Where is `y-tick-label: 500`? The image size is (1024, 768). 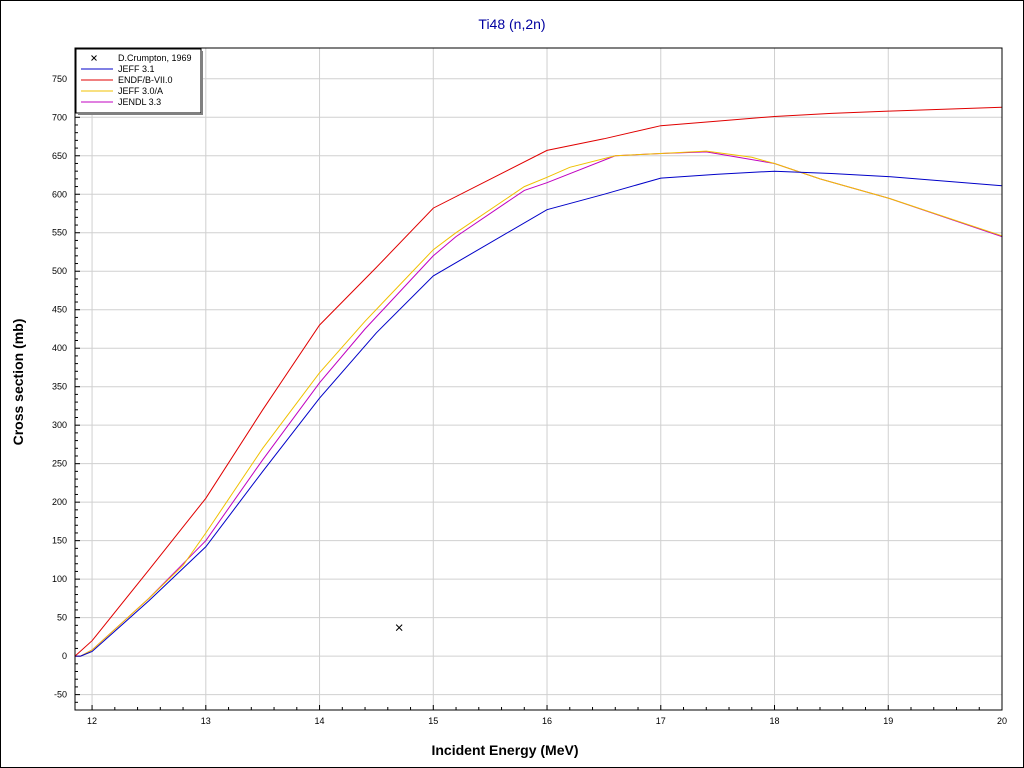
y-tick-label: 500 is located at coordinates (59, 271).